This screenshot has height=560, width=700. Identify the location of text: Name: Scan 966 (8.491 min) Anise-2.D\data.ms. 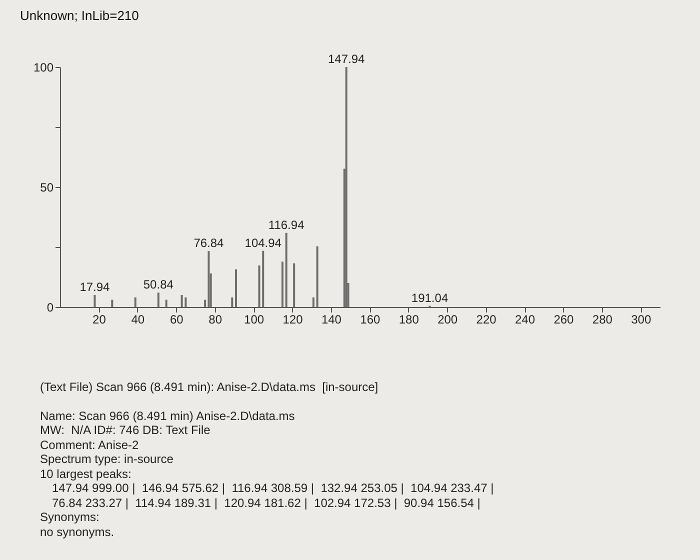
(168, 415).